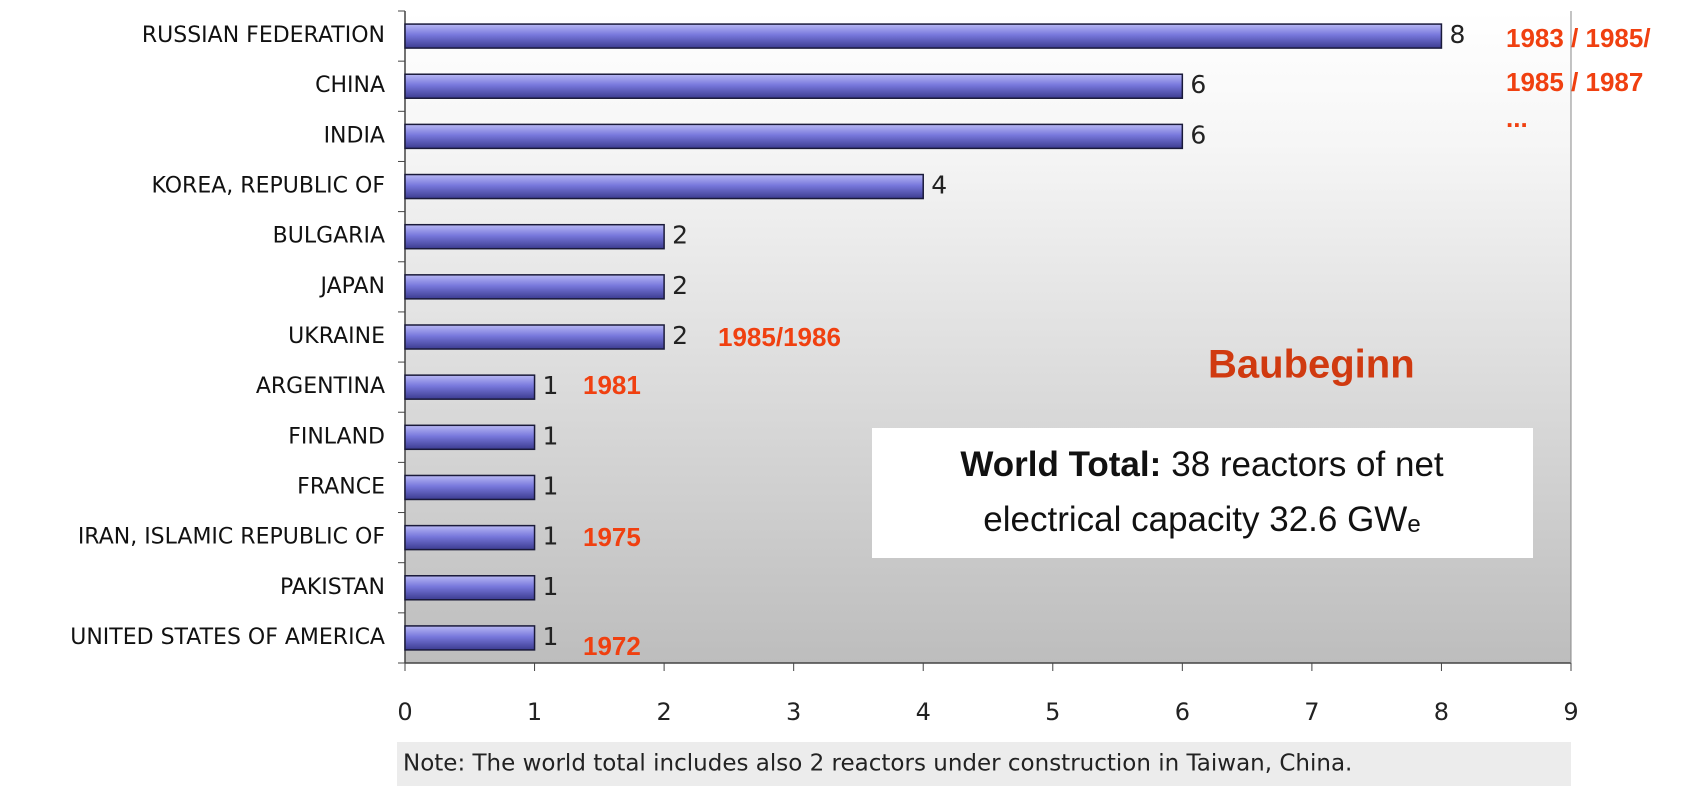  I want to click on x-tick-label: 2, so click(663, 712).